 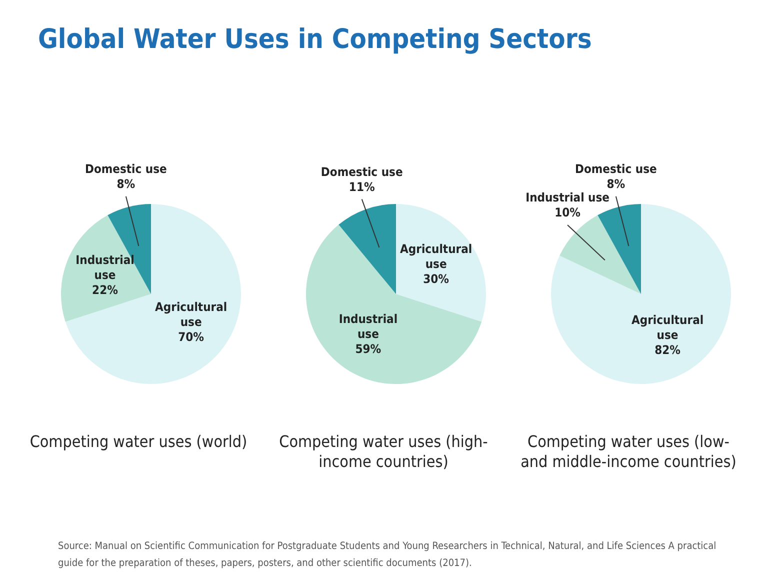 I want to click on text: Competing water uses (world), so click(x=138, y=442).